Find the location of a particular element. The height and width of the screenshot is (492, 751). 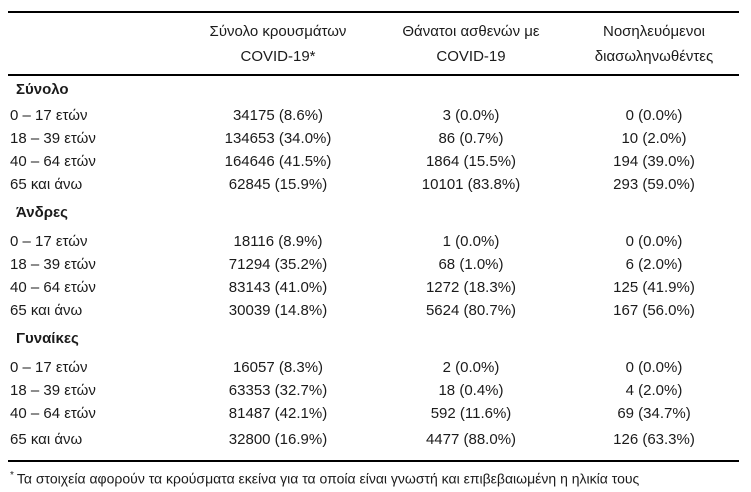

intubated-cell: 167 (56.0%) is located at coordinates (654, 310).